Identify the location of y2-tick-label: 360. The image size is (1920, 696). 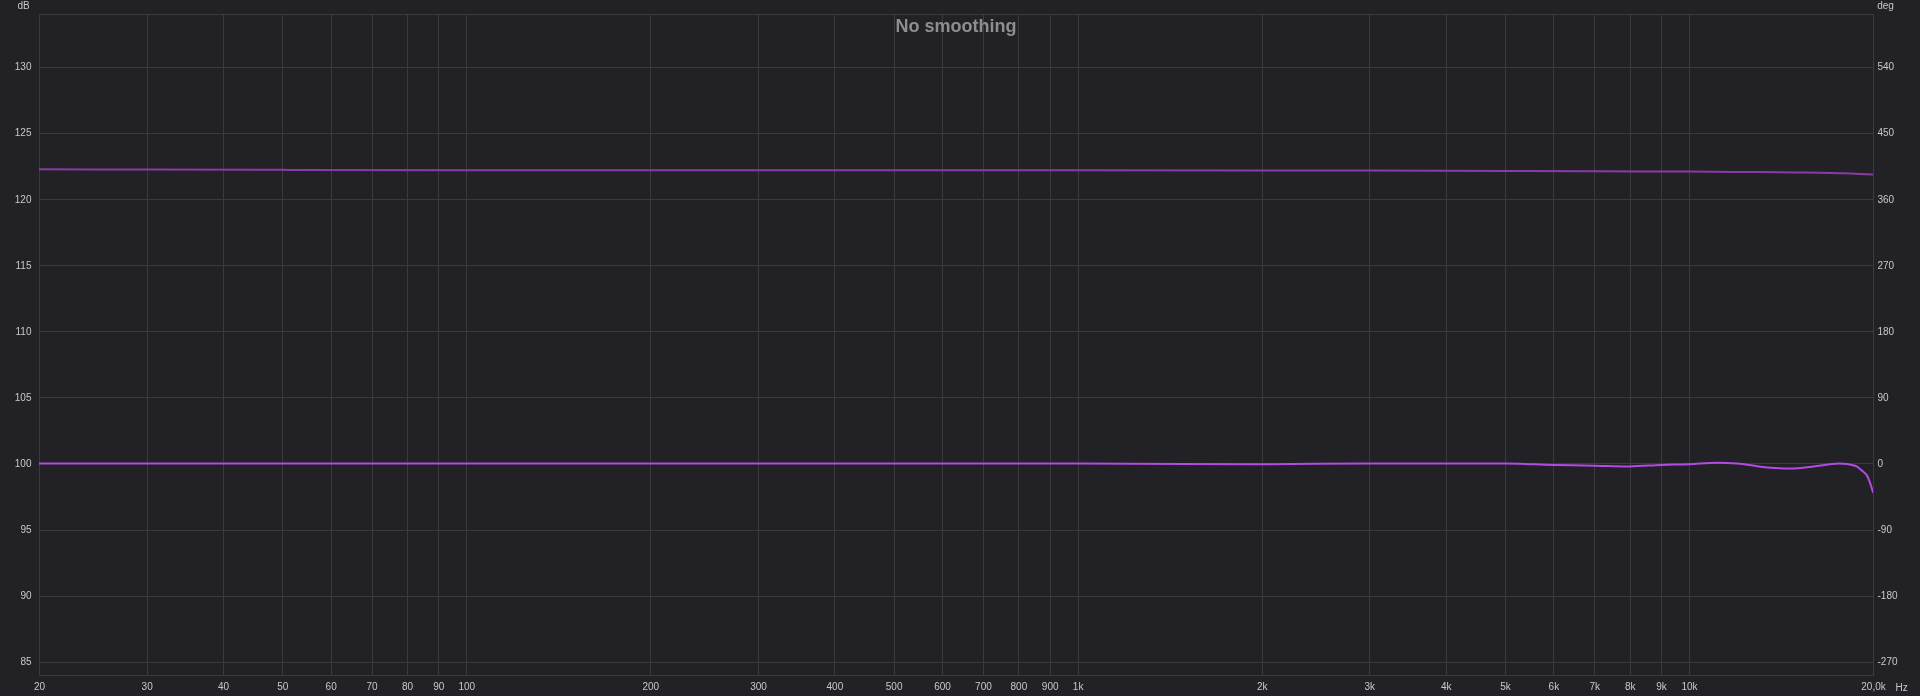
(1886, 199).